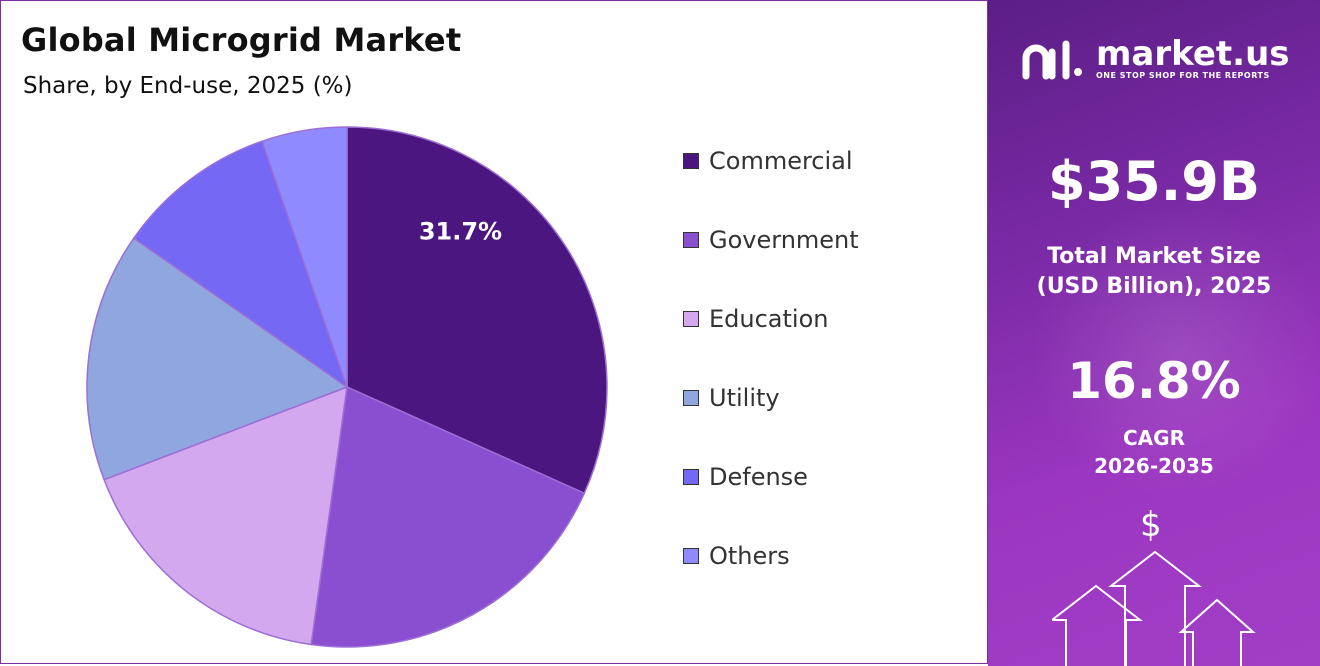 Image resolution: width=1320 pixels, height=666 pixels. I want to click on legend-label: Commercial, so click(781, 161).